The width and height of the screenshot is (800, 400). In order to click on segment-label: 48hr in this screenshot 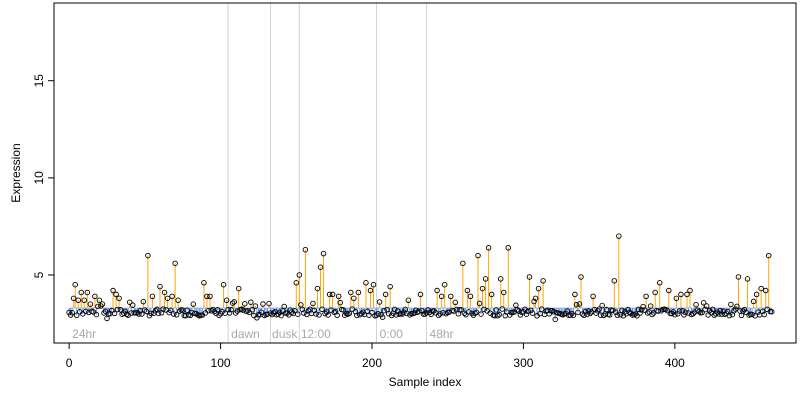, I will do `click(442, 334)`.